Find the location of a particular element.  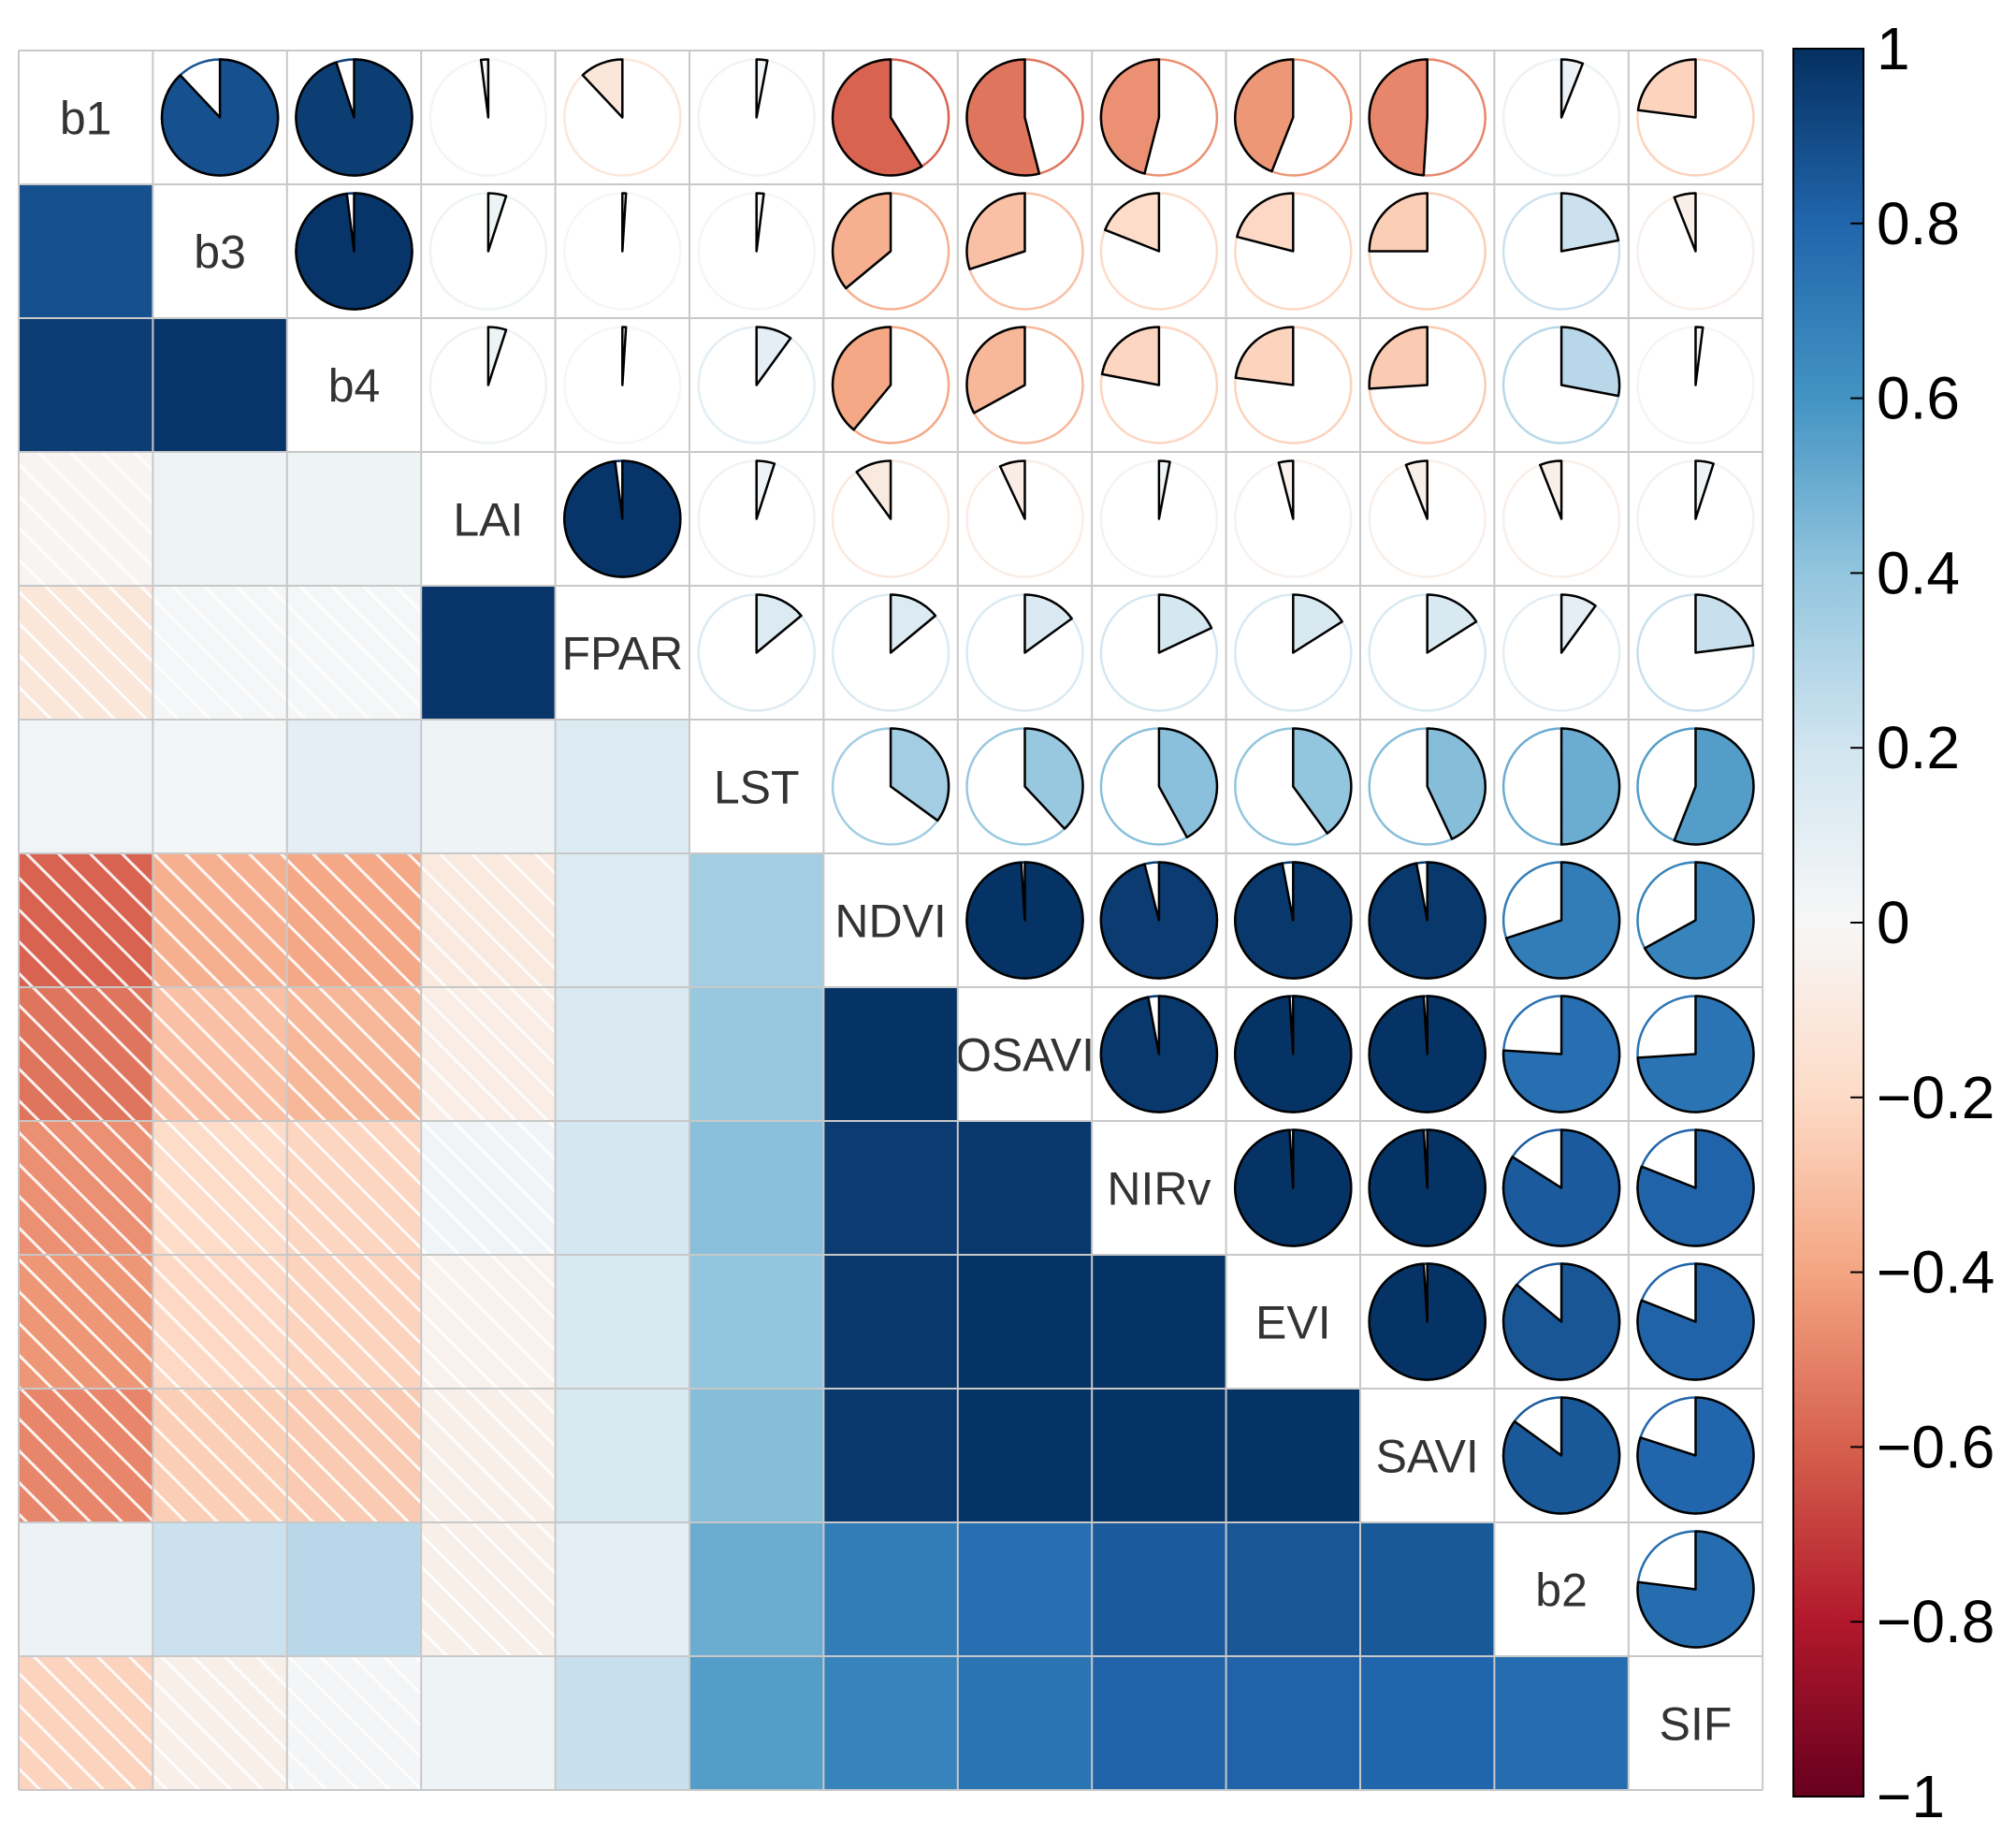

pie-FPAR-SIF is located at coordinates (1725, 623).